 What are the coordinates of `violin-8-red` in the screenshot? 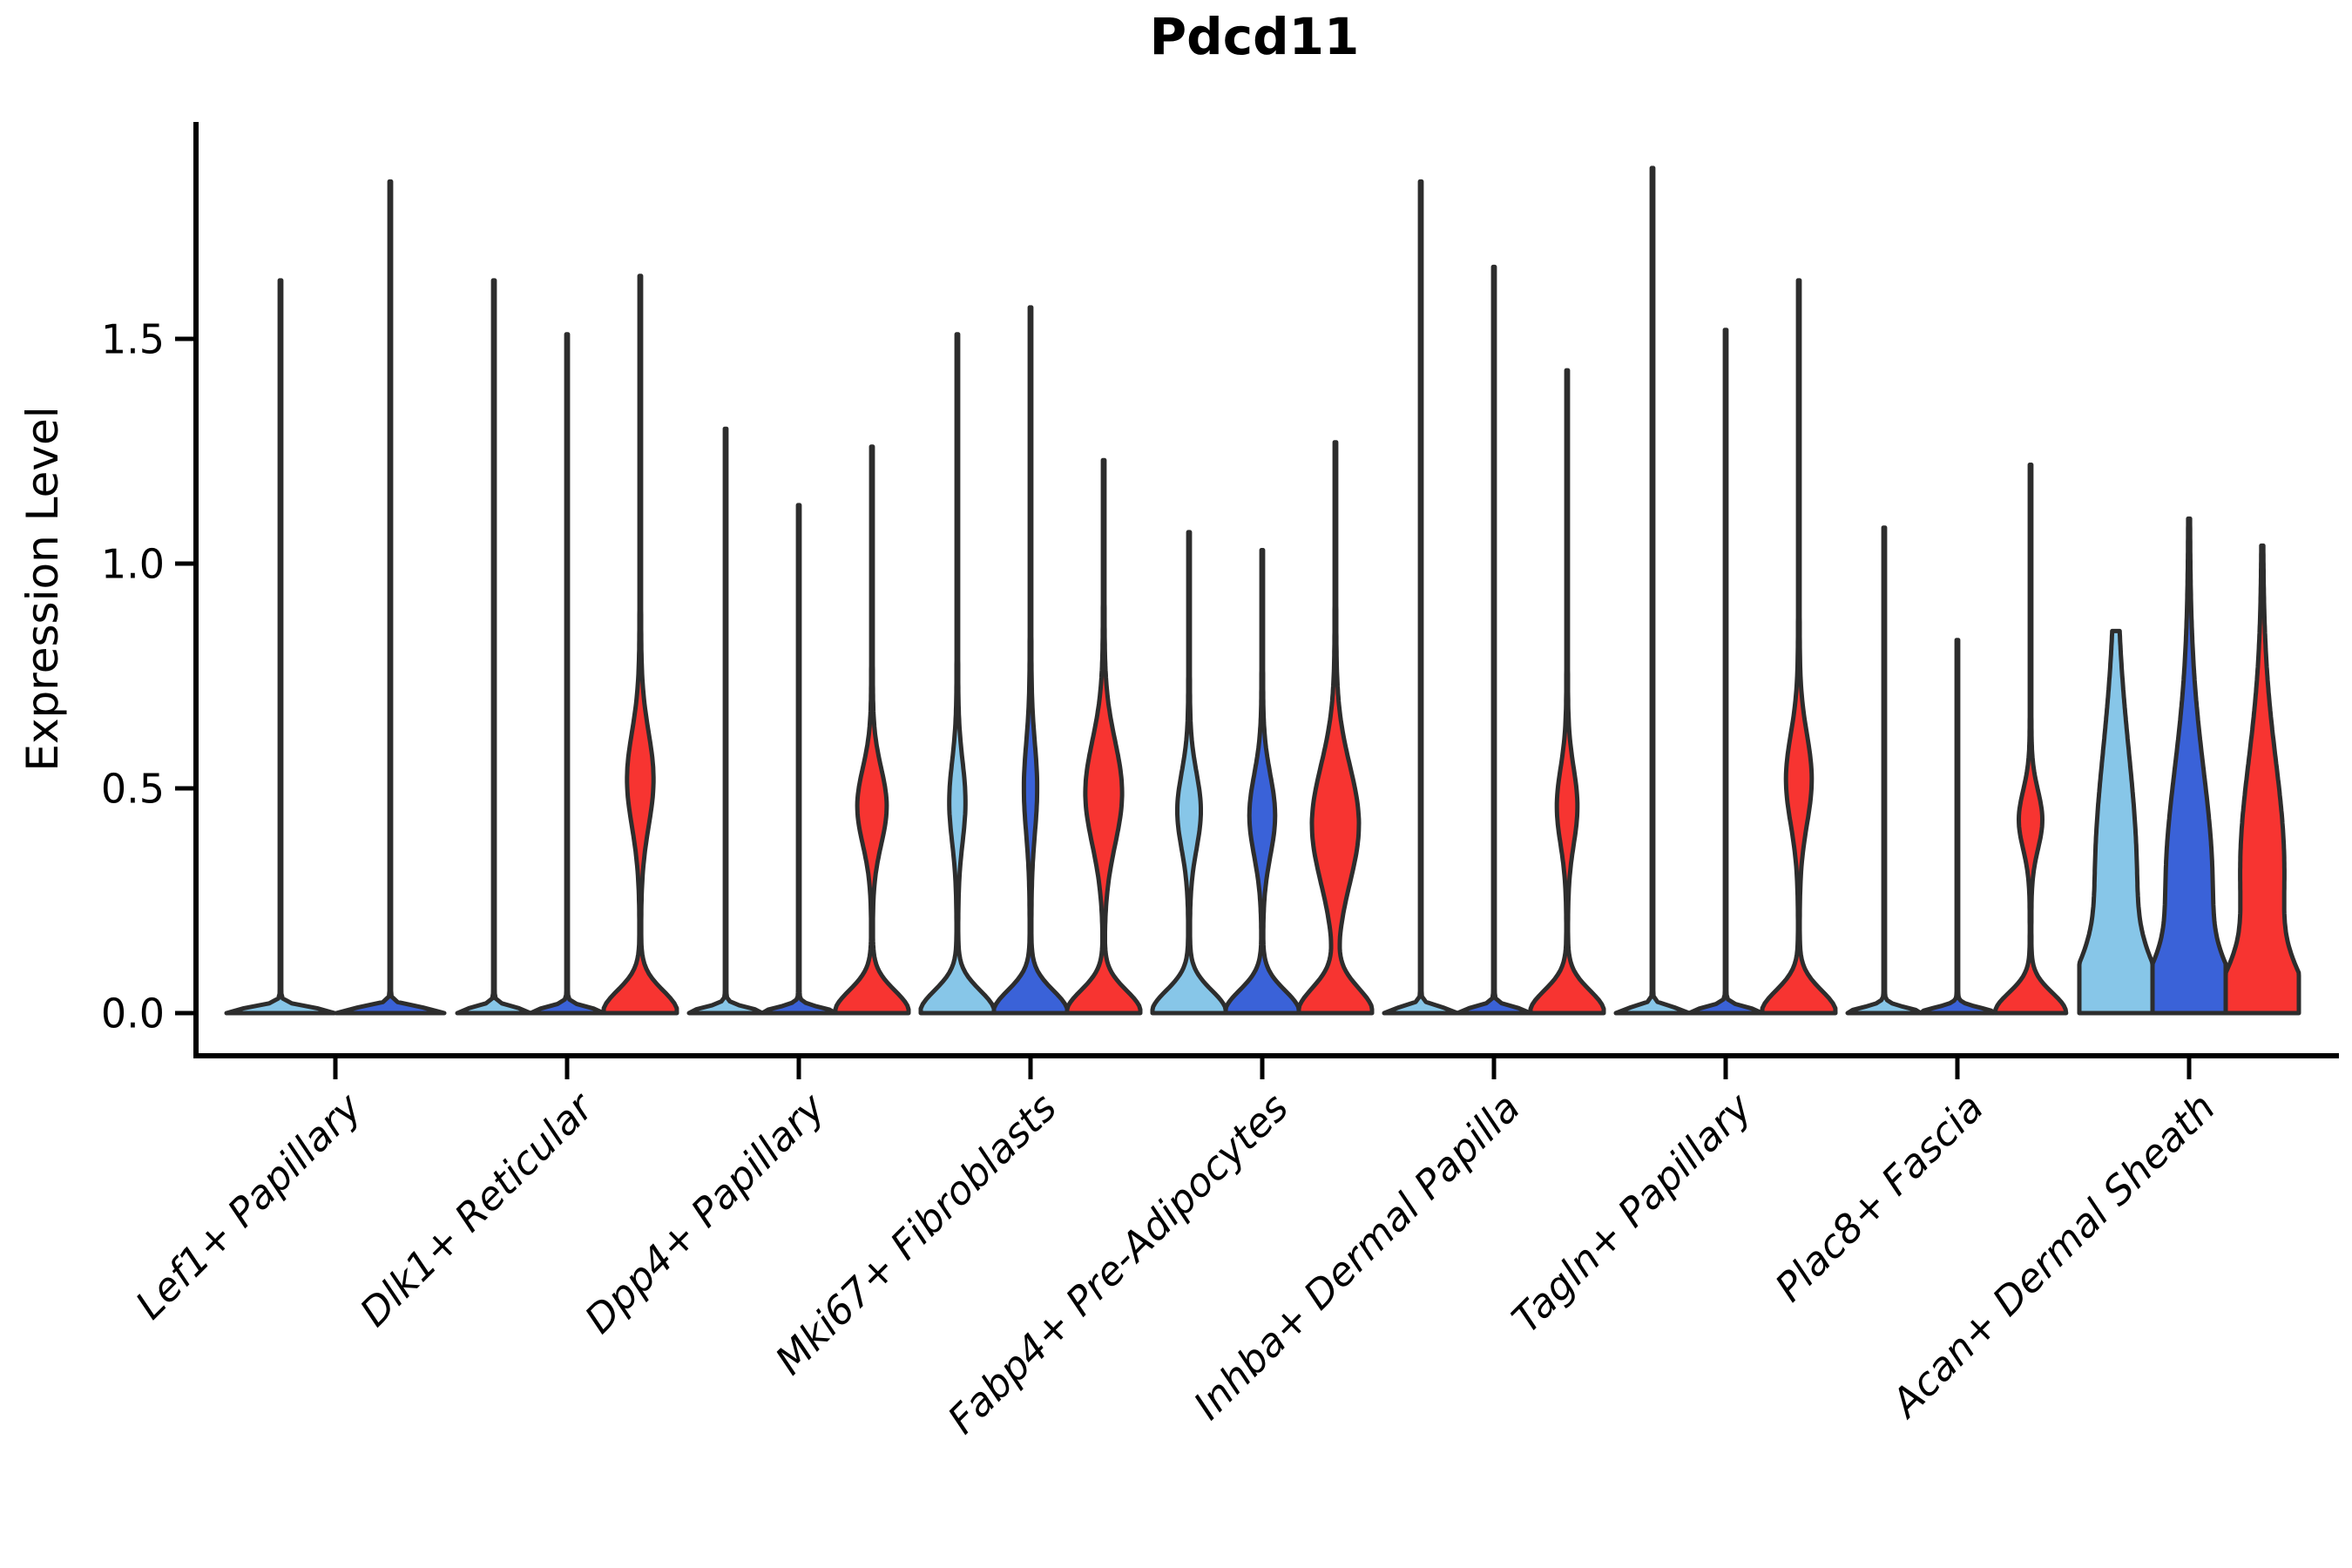 It's located at (2262, 780).